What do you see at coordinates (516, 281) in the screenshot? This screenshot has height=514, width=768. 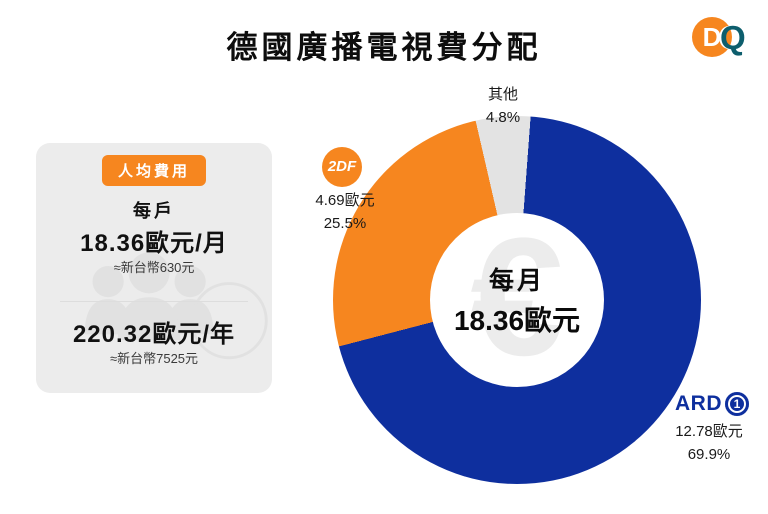 I see `donut-center-label: 每月` at bounding box center [516, 281].